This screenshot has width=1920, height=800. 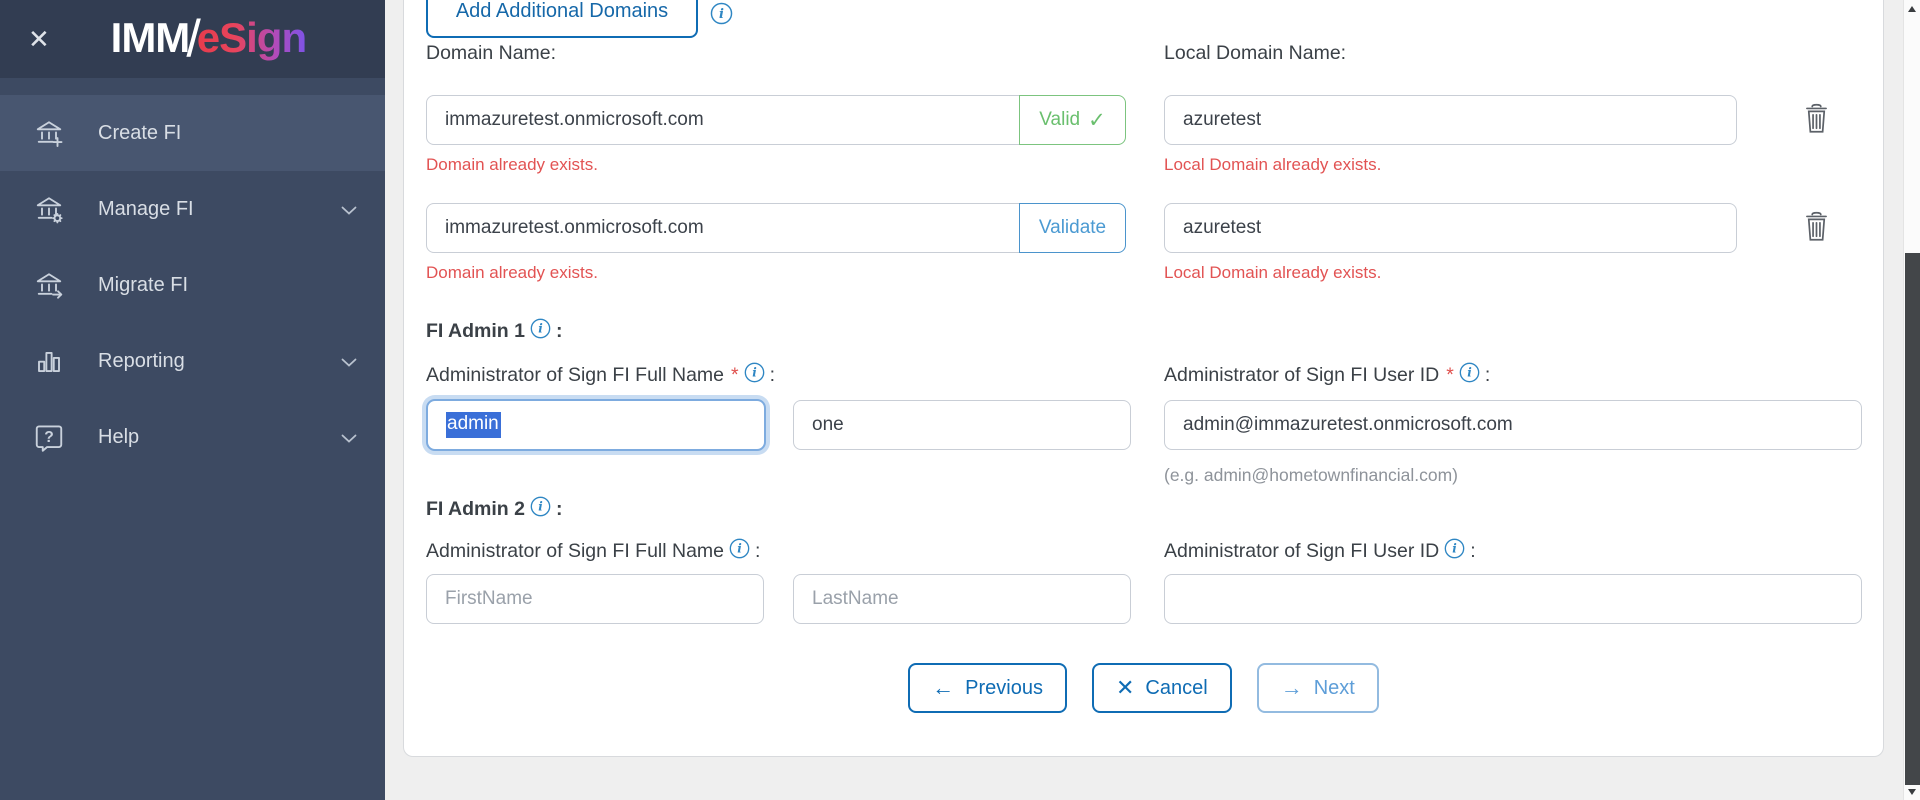 I want to click on fi-admin-2-text: FI Admin 2, so click(x=475, y=509).